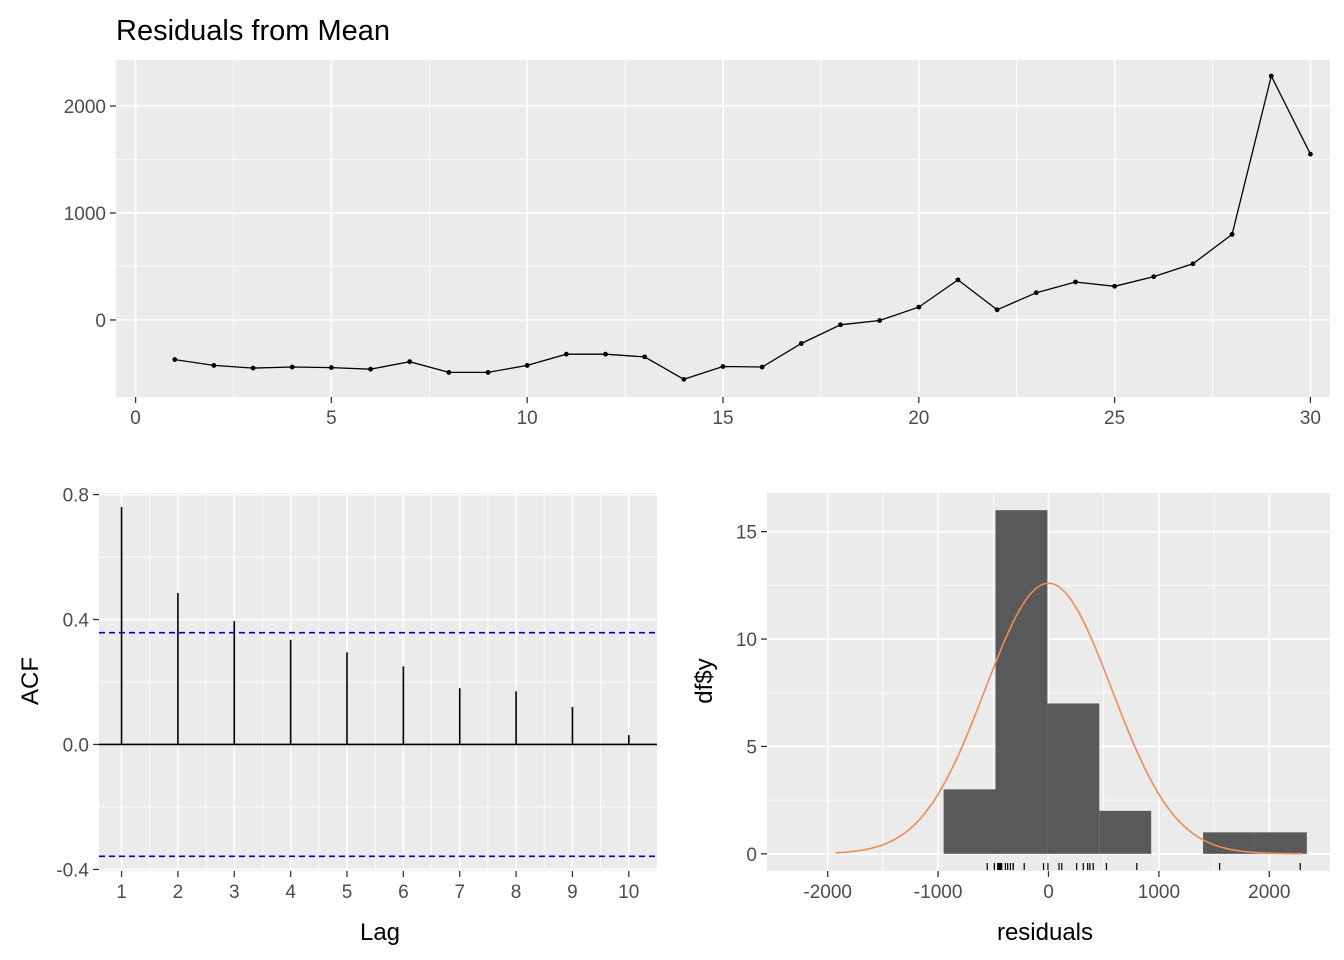 The width and height of the screenshot is (1344, 960). Describe the element at coordinates (121, 892) in the screenshot. I see `acf-x-tick-label: 1` at that location.